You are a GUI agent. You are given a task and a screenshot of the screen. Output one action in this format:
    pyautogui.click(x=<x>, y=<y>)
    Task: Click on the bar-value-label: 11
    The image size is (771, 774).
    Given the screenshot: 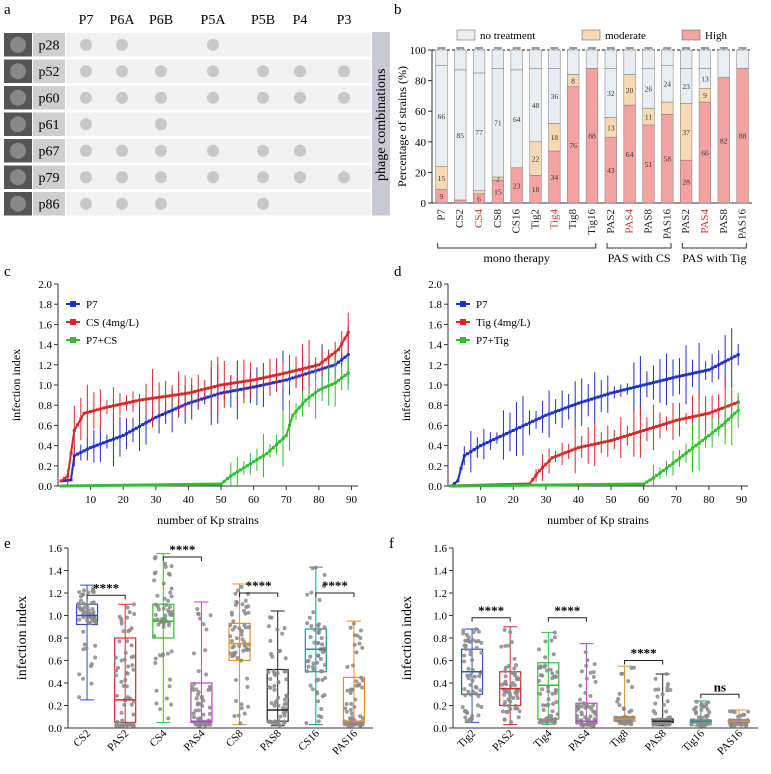 What is the action you would take?
    pyautogui.click(x=648, y=117)
    